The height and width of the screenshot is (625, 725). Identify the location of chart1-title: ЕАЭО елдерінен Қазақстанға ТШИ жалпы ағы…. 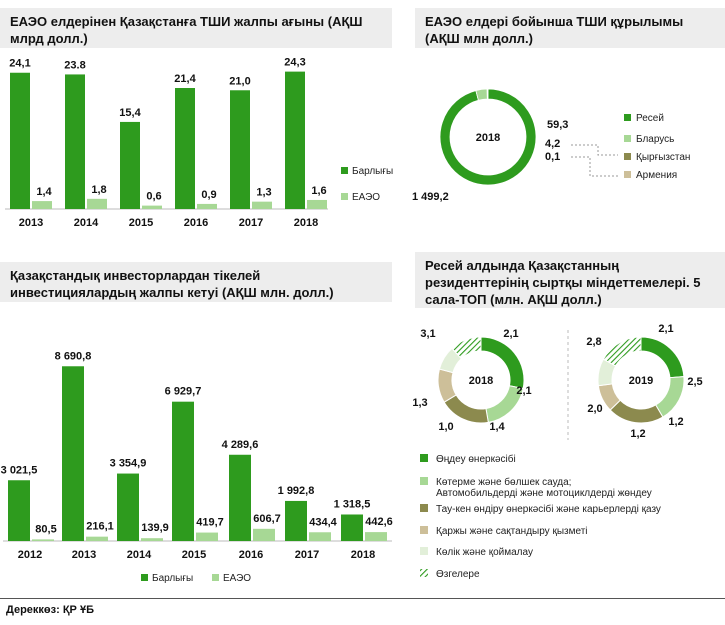
(196, 28).